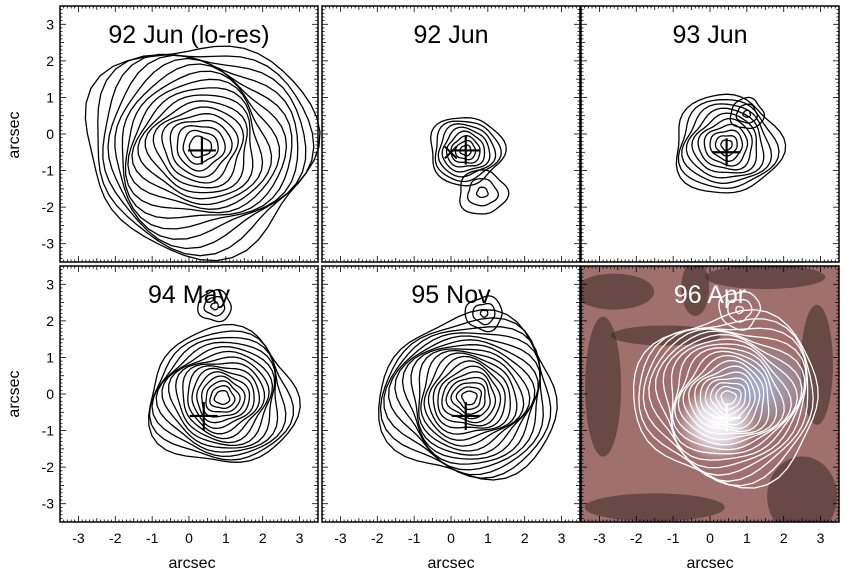 The image size is (845, 573). Describe the element at coordinates (189, 295) in the screenshot. I see `panel-title: 94 May` at that location.